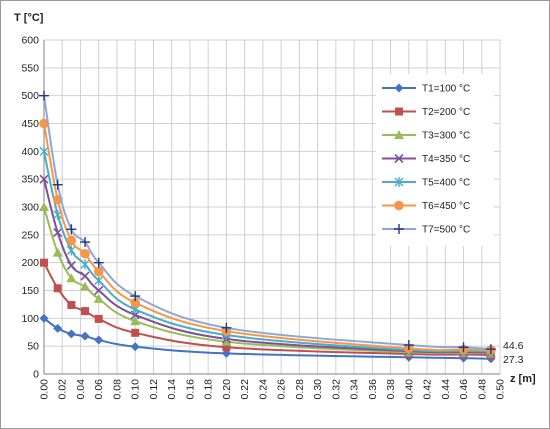 The height and width of the screenshot is (429, 550). What do you see at coordinates (513, 360) in the screenshot?
I see `annotation-min-end: 27.3` at bounding box center [513, 360].